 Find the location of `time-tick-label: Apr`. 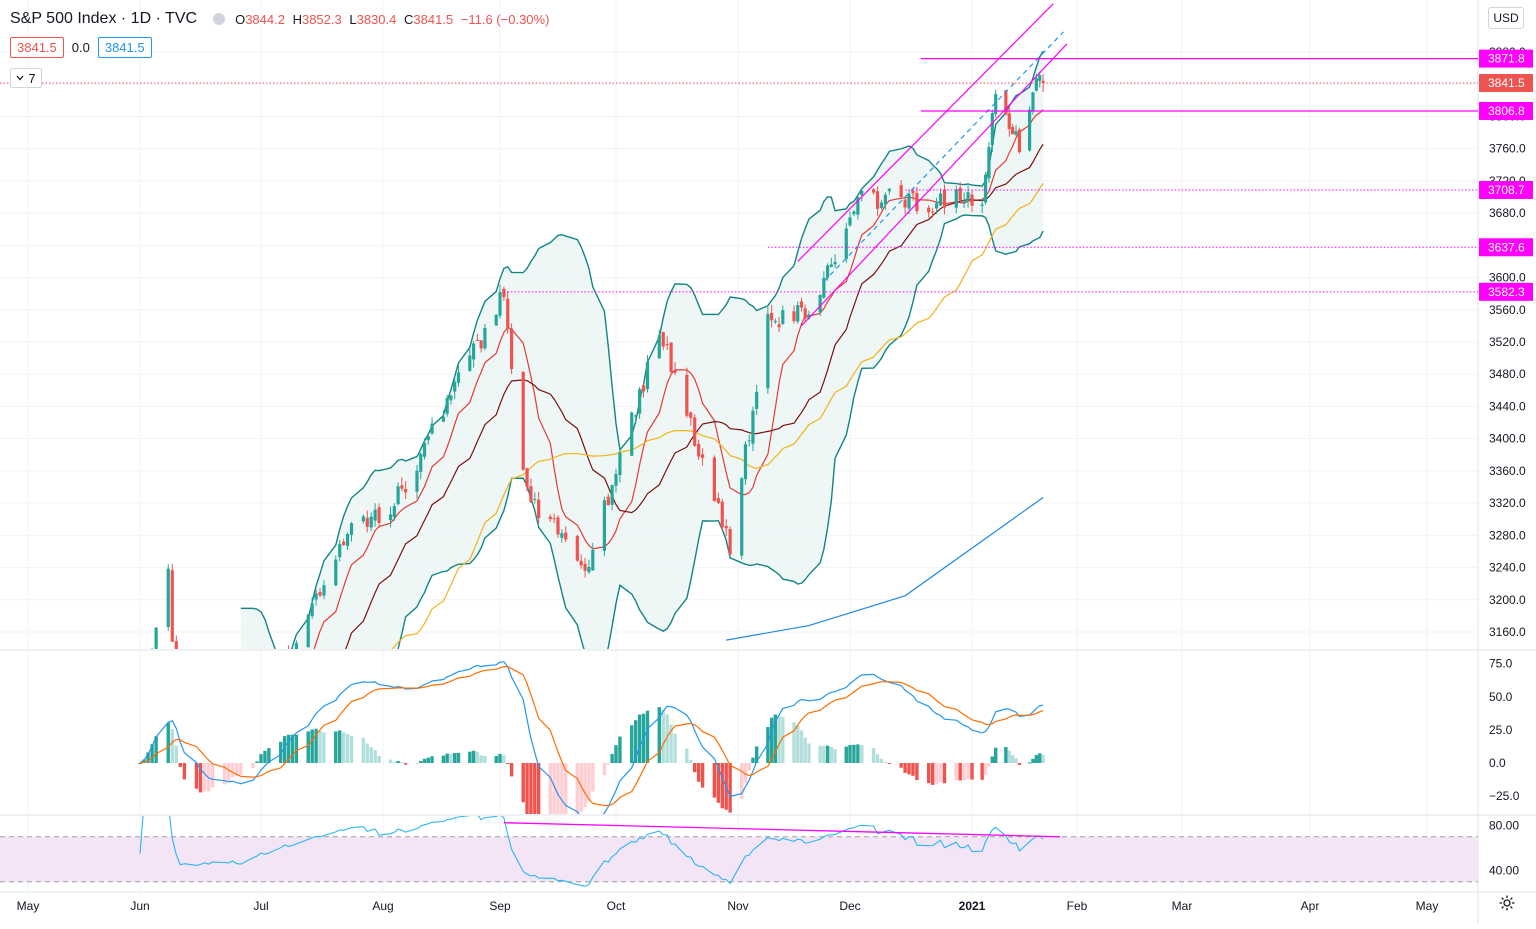

time-tick-label: Apr is located at coordinates (1310, 906).